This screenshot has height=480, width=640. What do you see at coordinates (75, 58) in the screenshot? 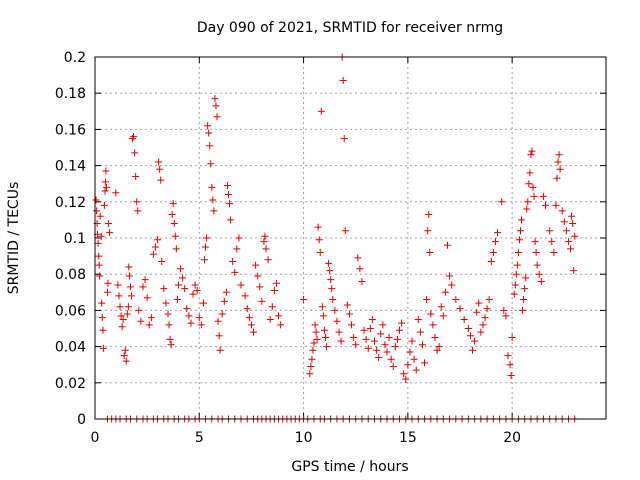
I see `y-tick-label: 0.2` at bounding box center [75, 58].